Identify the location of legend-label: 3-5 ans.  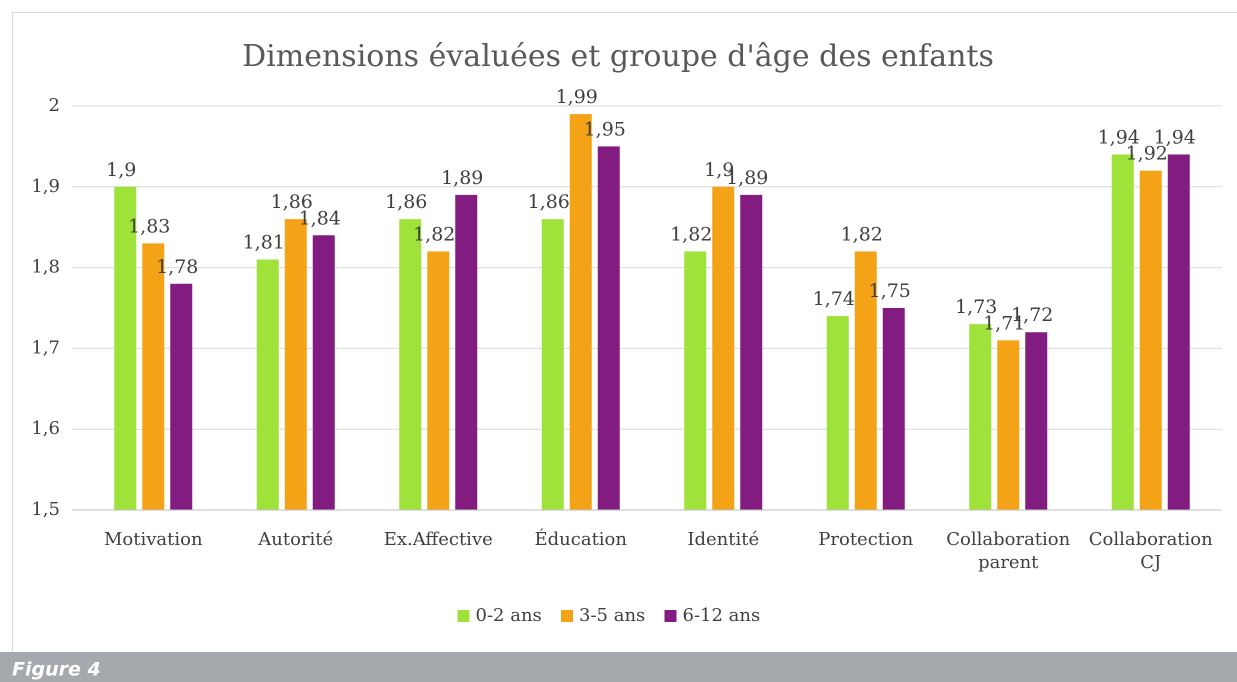
(612, 615).